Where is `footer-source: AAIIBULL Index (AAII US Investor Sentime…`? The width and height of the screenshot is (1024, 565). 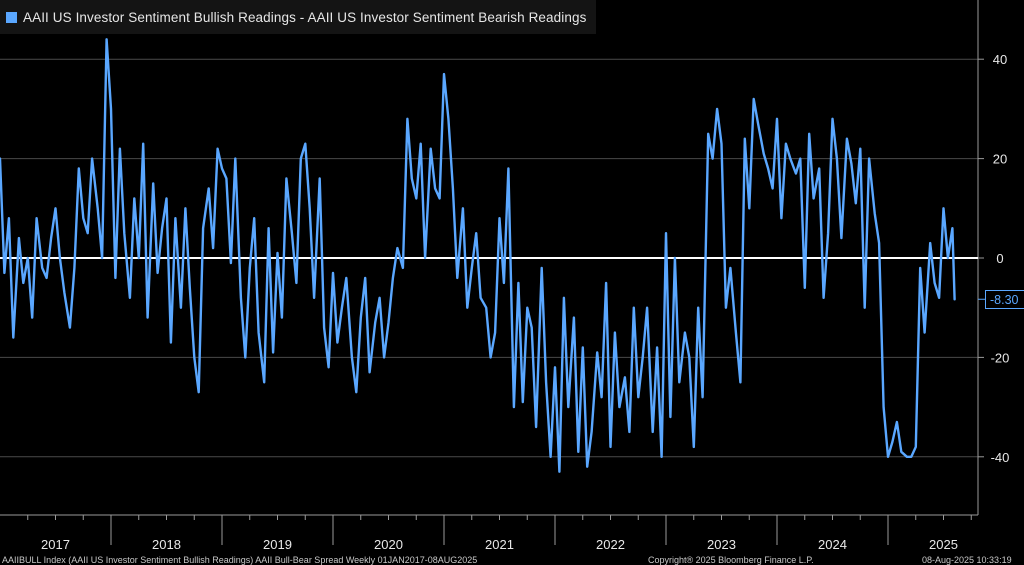
footer-source: AAIIBULL Index (AAII US Investor Sentime… is located at coordinates (240, 560).